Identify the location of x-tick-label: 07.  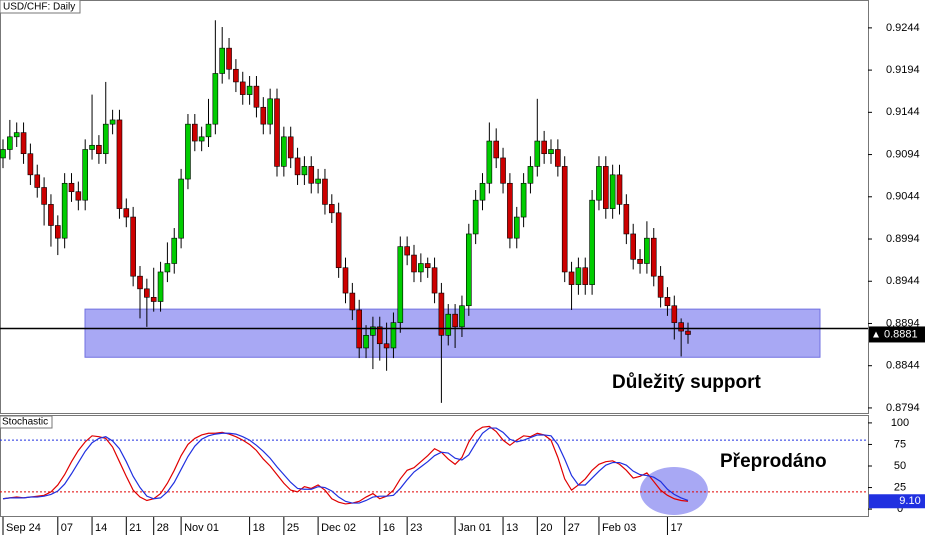
(67, 528).